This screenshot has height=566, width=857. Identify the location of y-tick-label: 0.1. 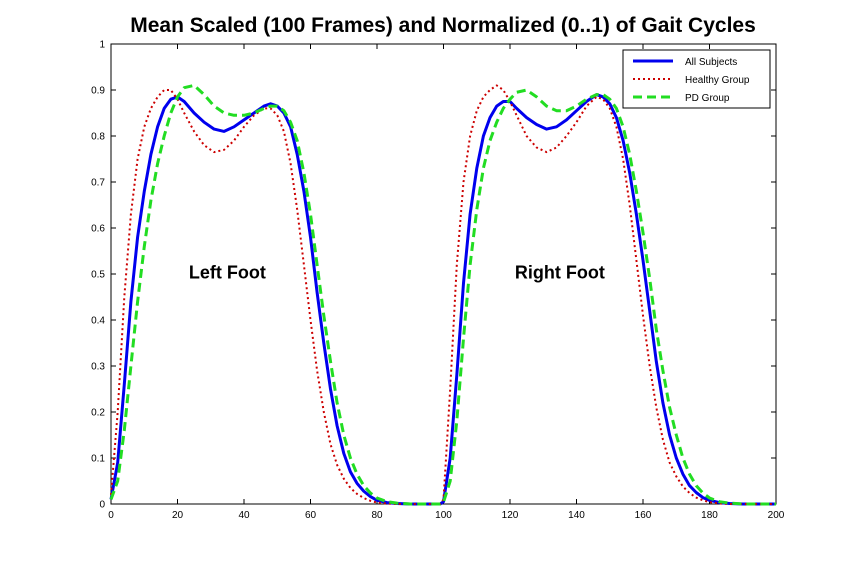
(98, 459).